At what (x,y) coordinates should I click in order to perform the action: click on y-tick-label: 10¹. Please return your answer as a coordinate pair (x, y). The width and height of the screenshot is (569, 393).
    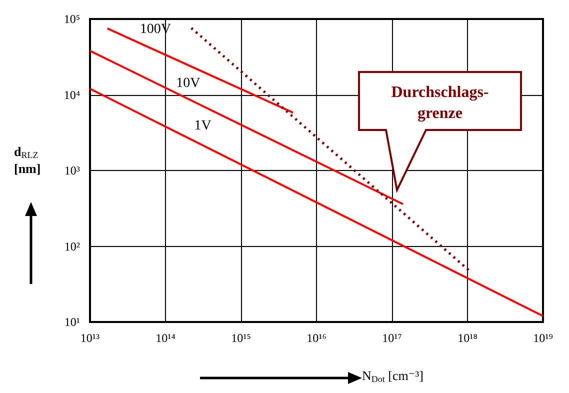
    Looking at the image, I should click on (72, 322).